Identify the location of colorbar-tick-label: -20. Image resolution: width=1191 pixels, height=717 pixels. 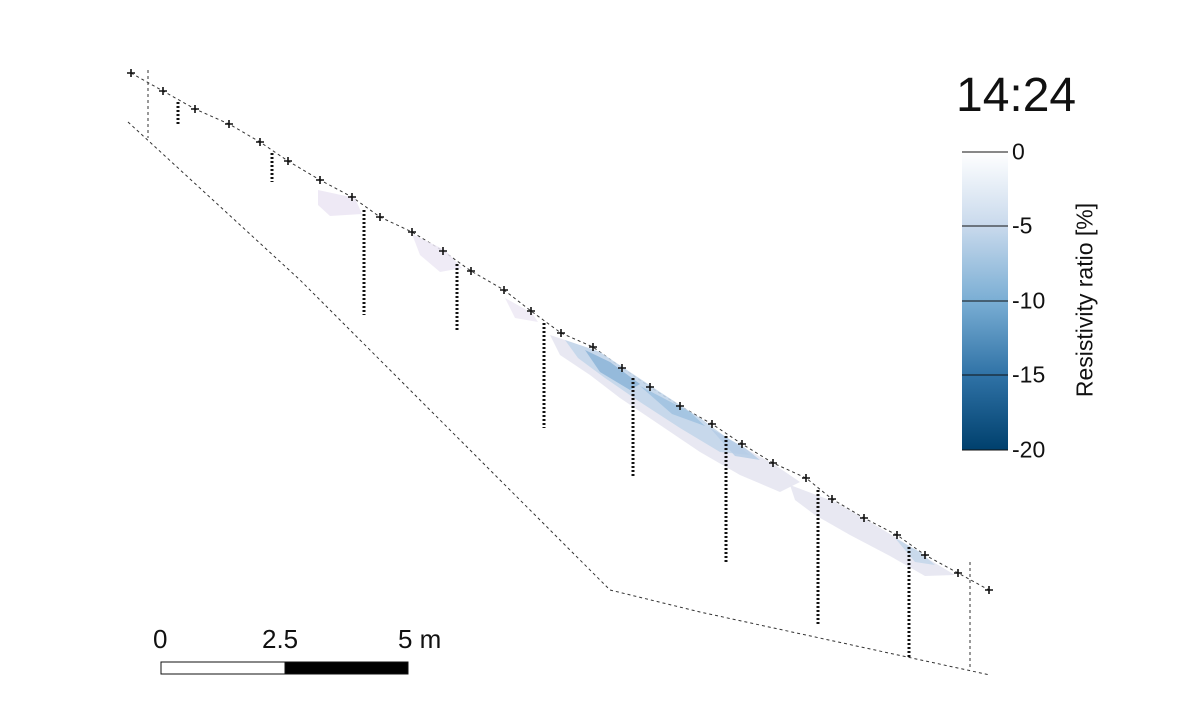
(1029, 449).